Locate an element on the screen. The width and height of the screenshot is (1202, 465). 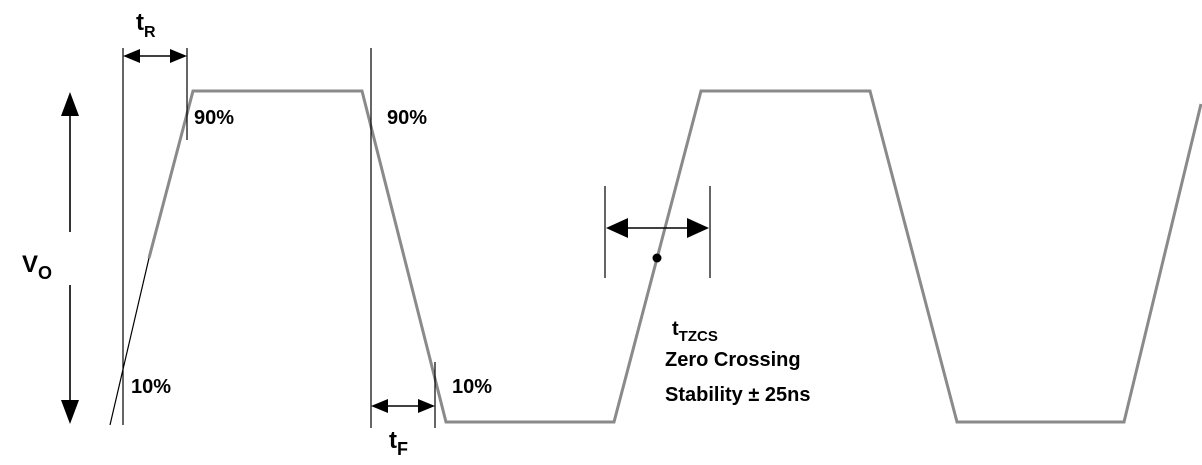
rise-time-label: tR is located at coordinates (146, 25).